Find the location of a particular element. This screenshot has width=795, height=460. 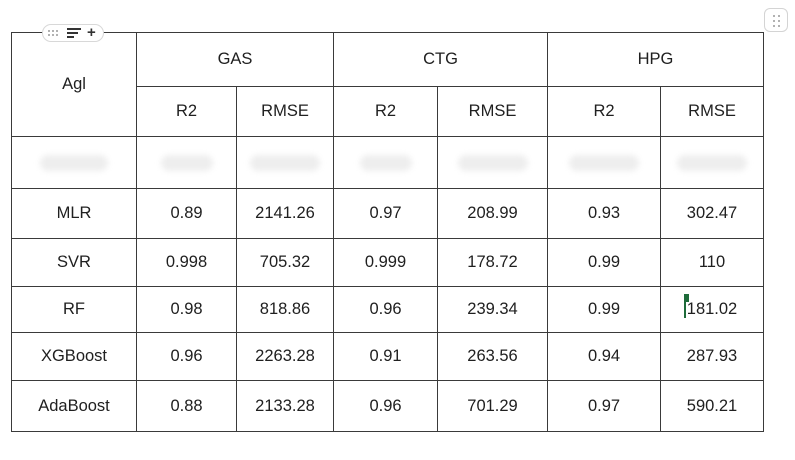

value-cell: 0.89 is located at coordinates (186, 213).